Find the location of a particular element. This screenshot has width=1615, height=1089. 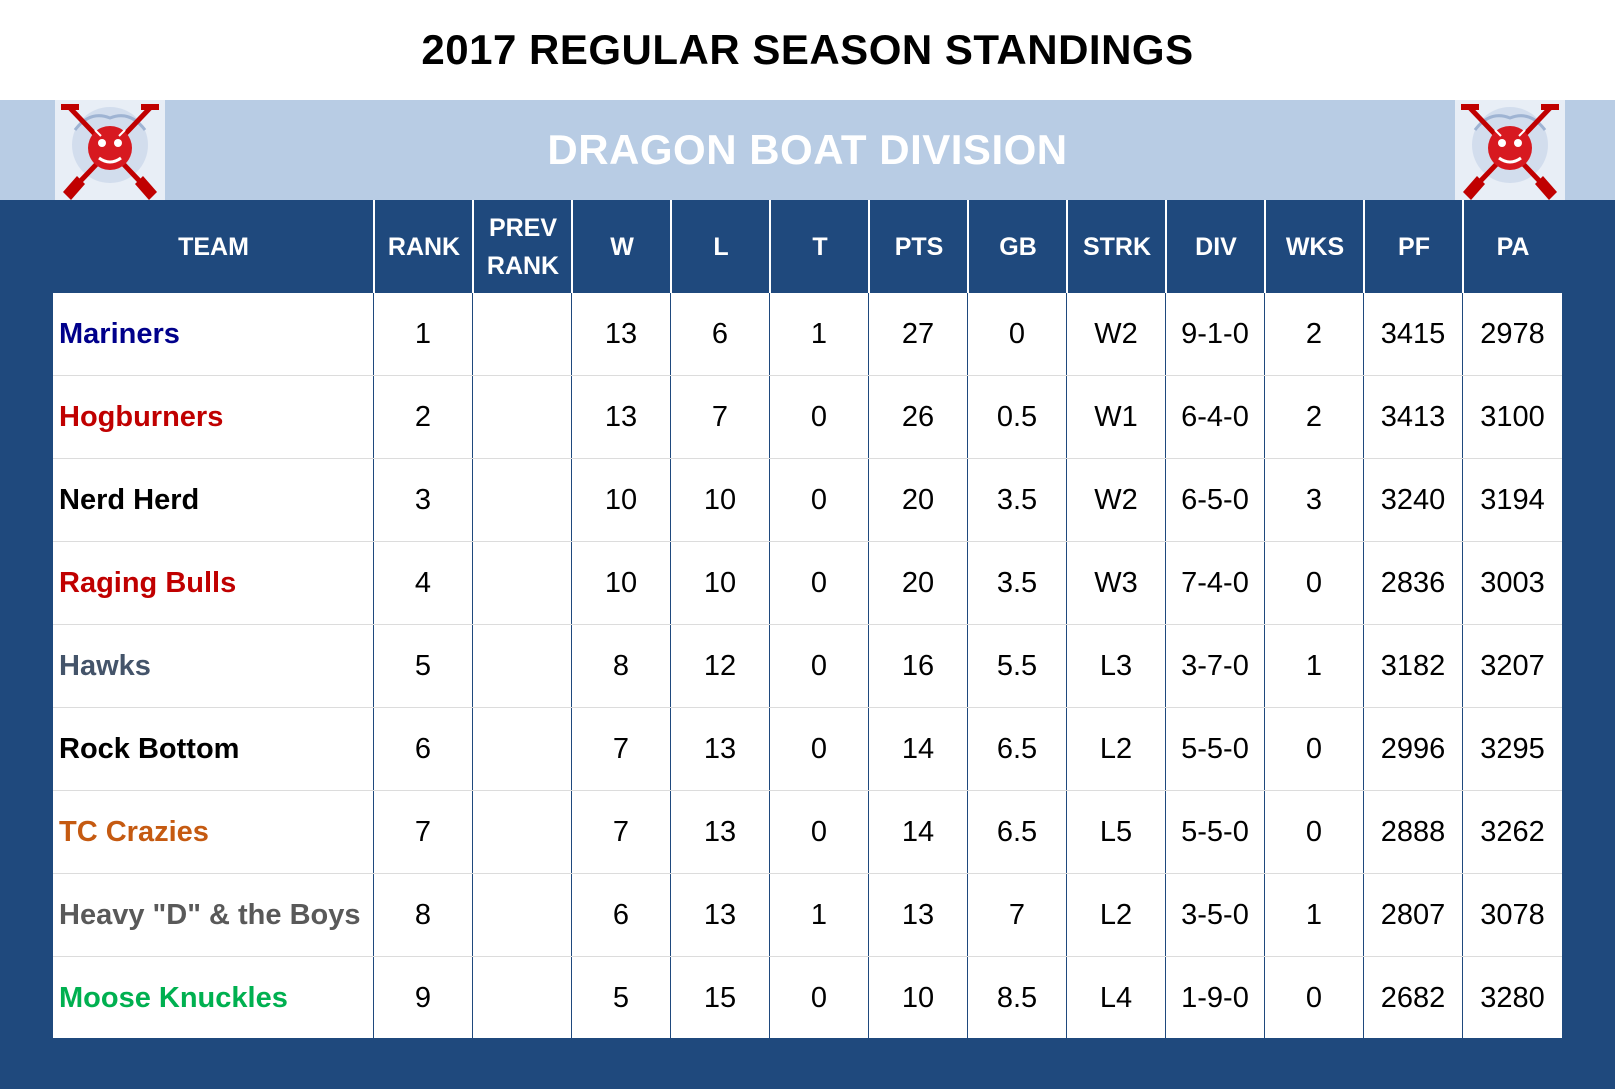

losses-cell: 15 is located at coordinates (720, 998).